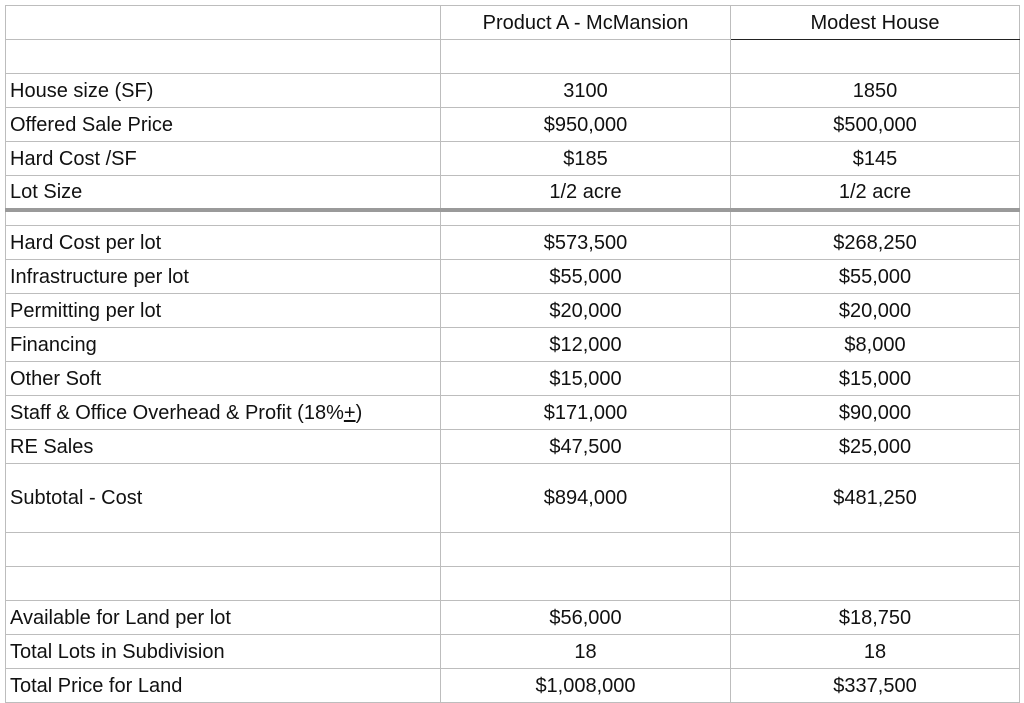 This screenshot has height=703, width=1024. What do you see at coordinates (585, 193) in the screenshot?
I see `value-product-a: 1/2 acre` at bounding box center [585, 193].